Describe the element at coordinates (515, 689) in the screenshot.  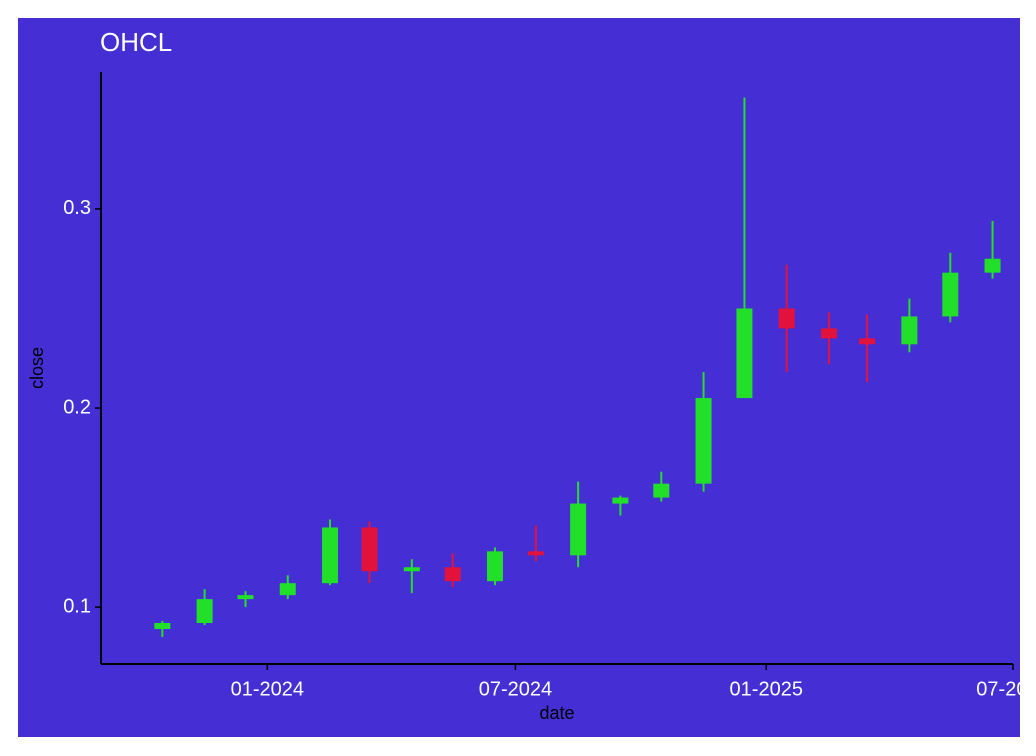
I see `x-tick-label: 07-2024` at that location.